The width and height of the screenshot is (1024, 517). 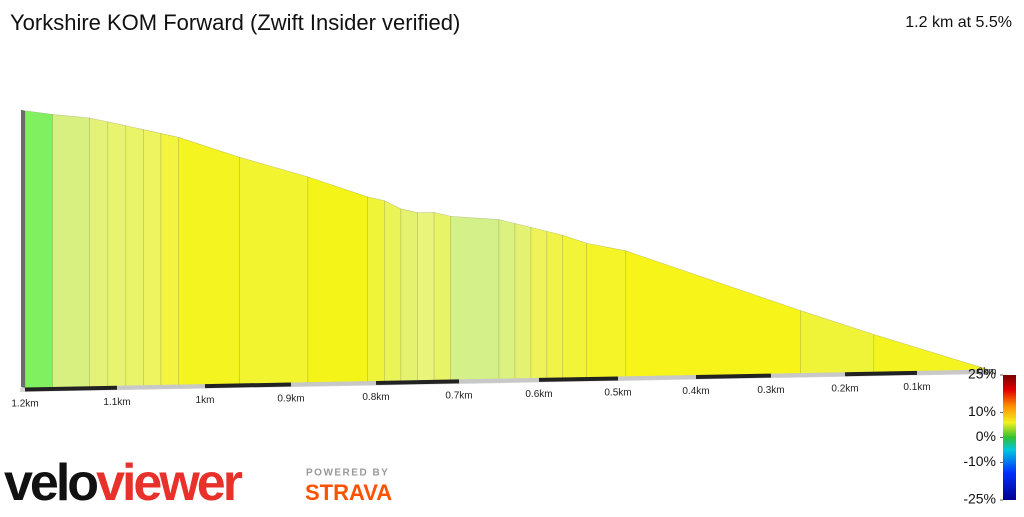 I want to click on x-tick-label: 0.4km, so click(x=695, y=391).